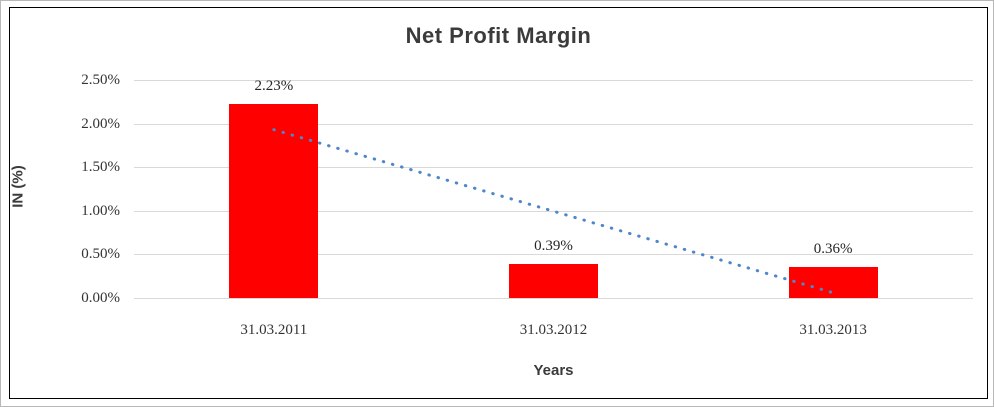  What do you see at coordinates (100, 298) in the screenshot?
I see `y-tick-label: 0.00%` at bounding box center [100, 298].